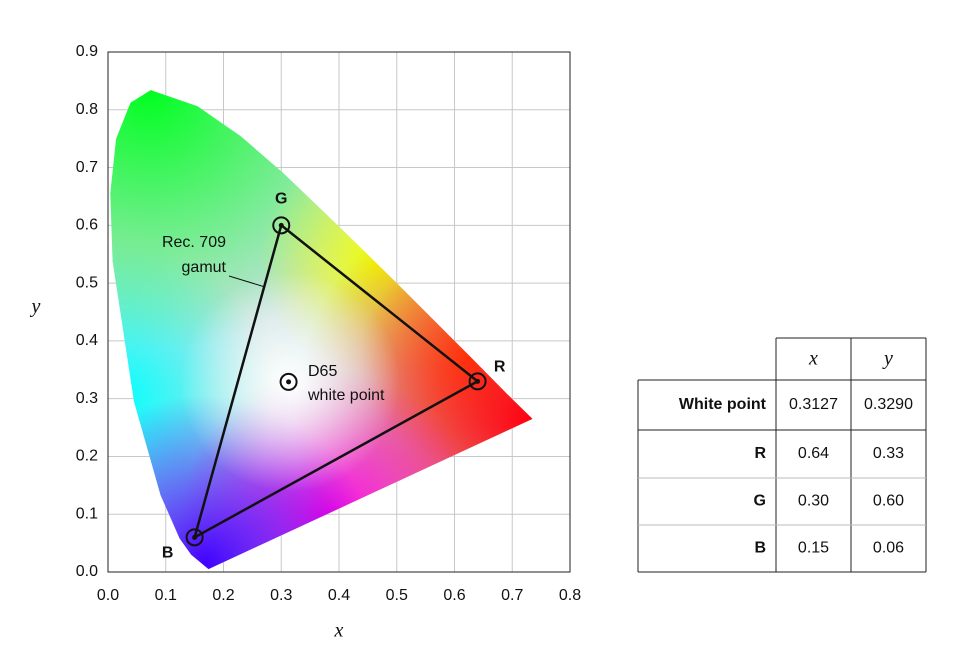  Describe the element at coordinates (168, 553) in the screenshot. I see `primary-label: B` at that location.